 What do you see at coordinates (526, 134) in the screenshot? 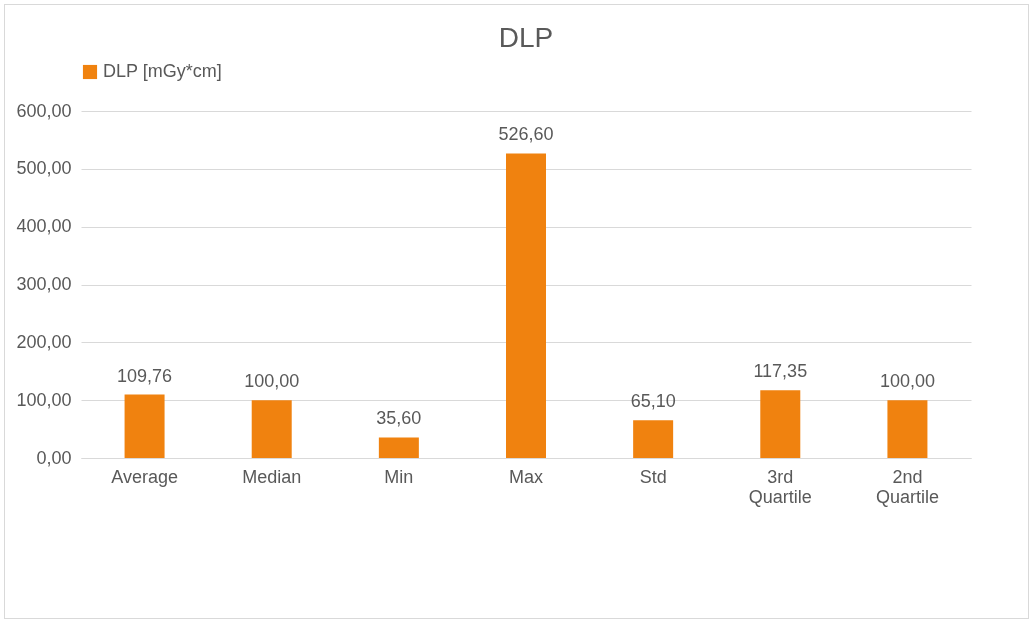
I see `data-label: 526,60` at bounding box center [526, 134].